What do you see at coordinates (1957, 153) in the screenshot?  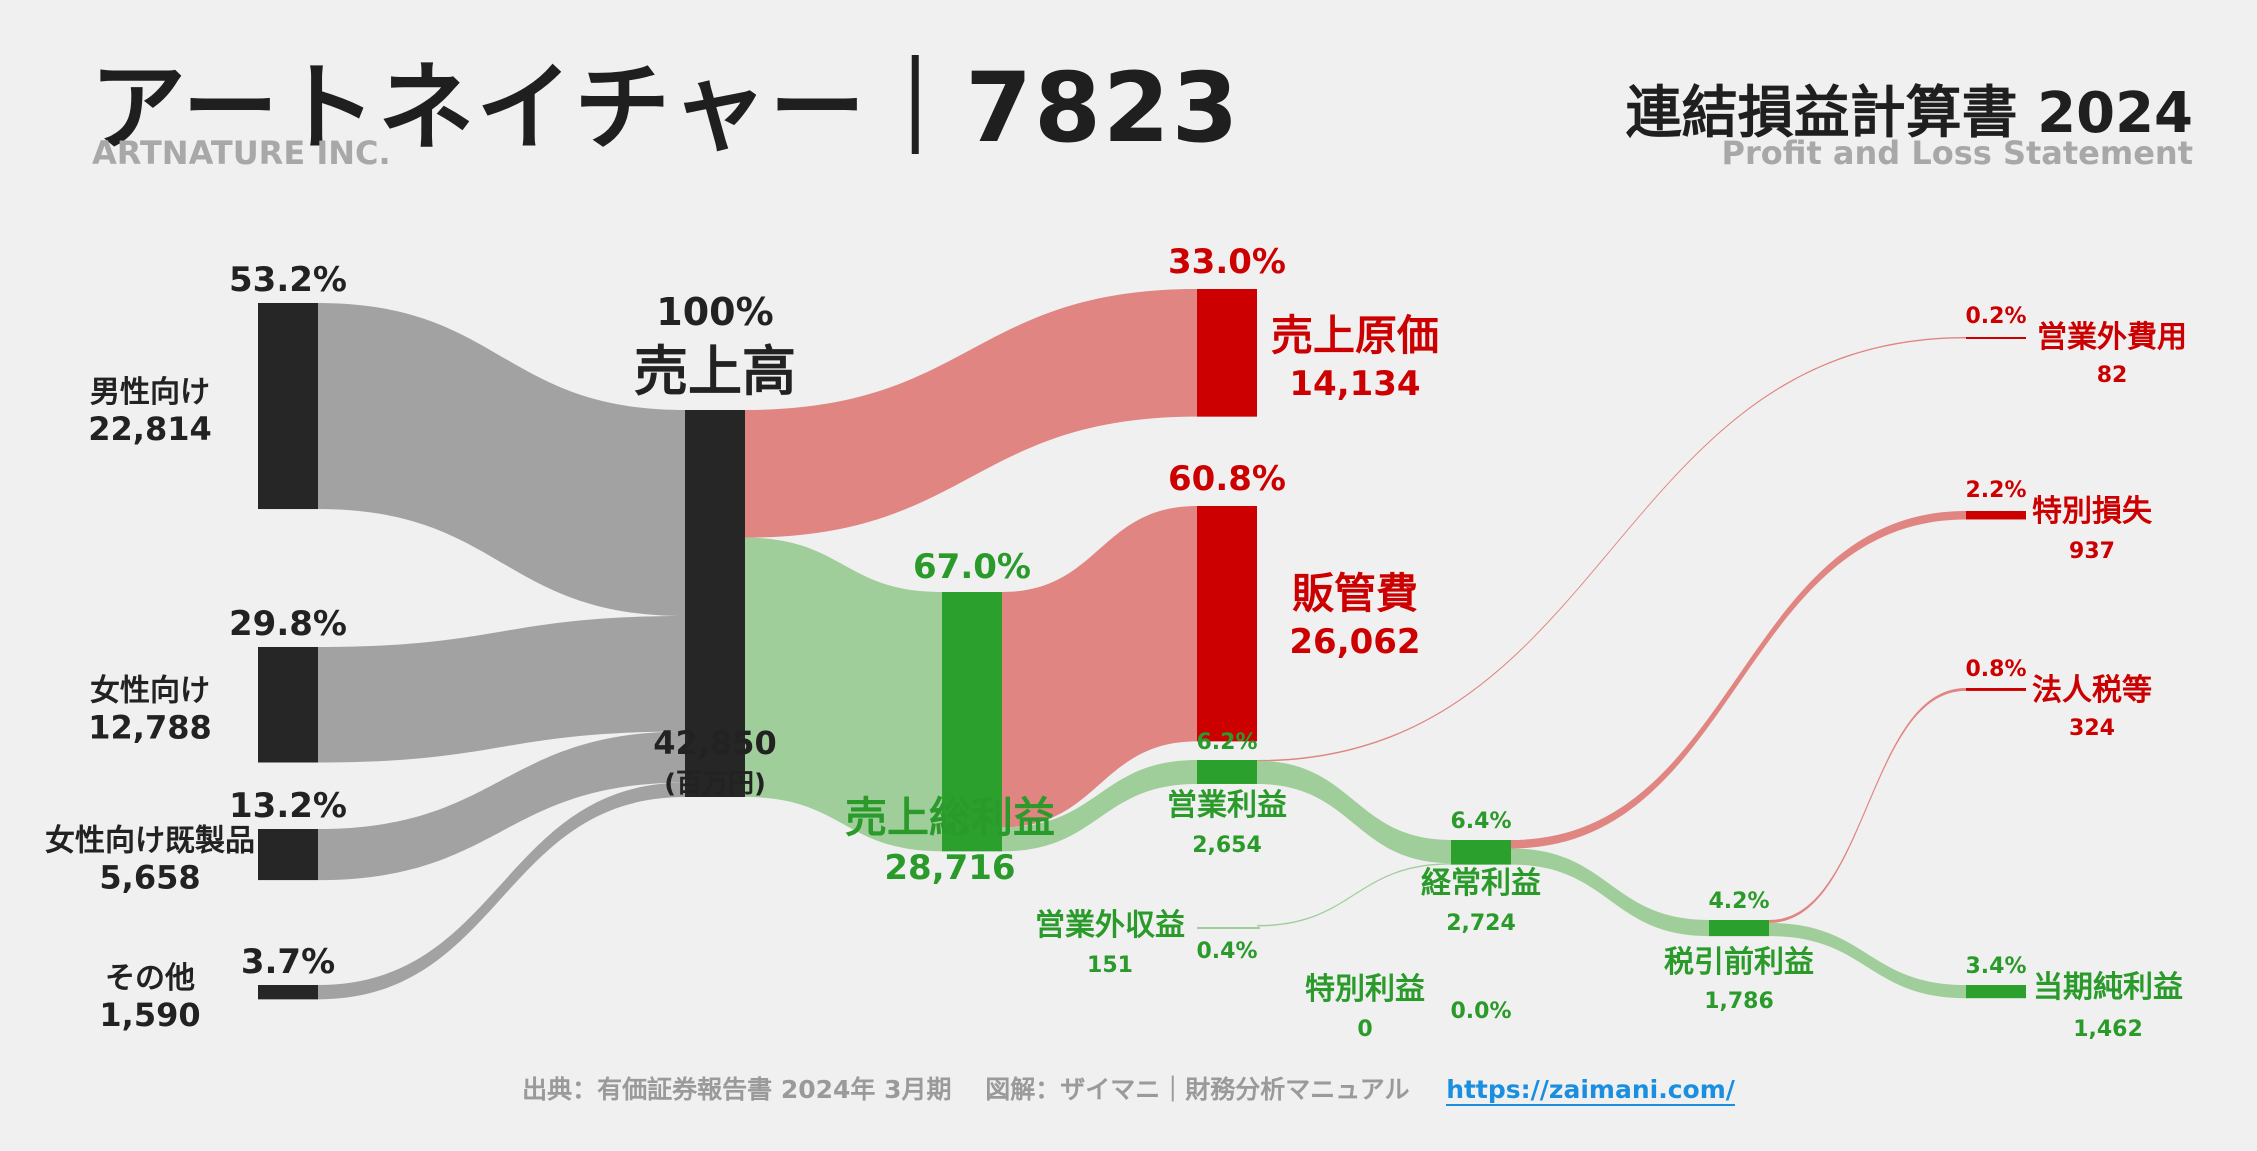 I see `statement-subtitle: Profit and Loss Statement` at bounding box center [1957, 153].